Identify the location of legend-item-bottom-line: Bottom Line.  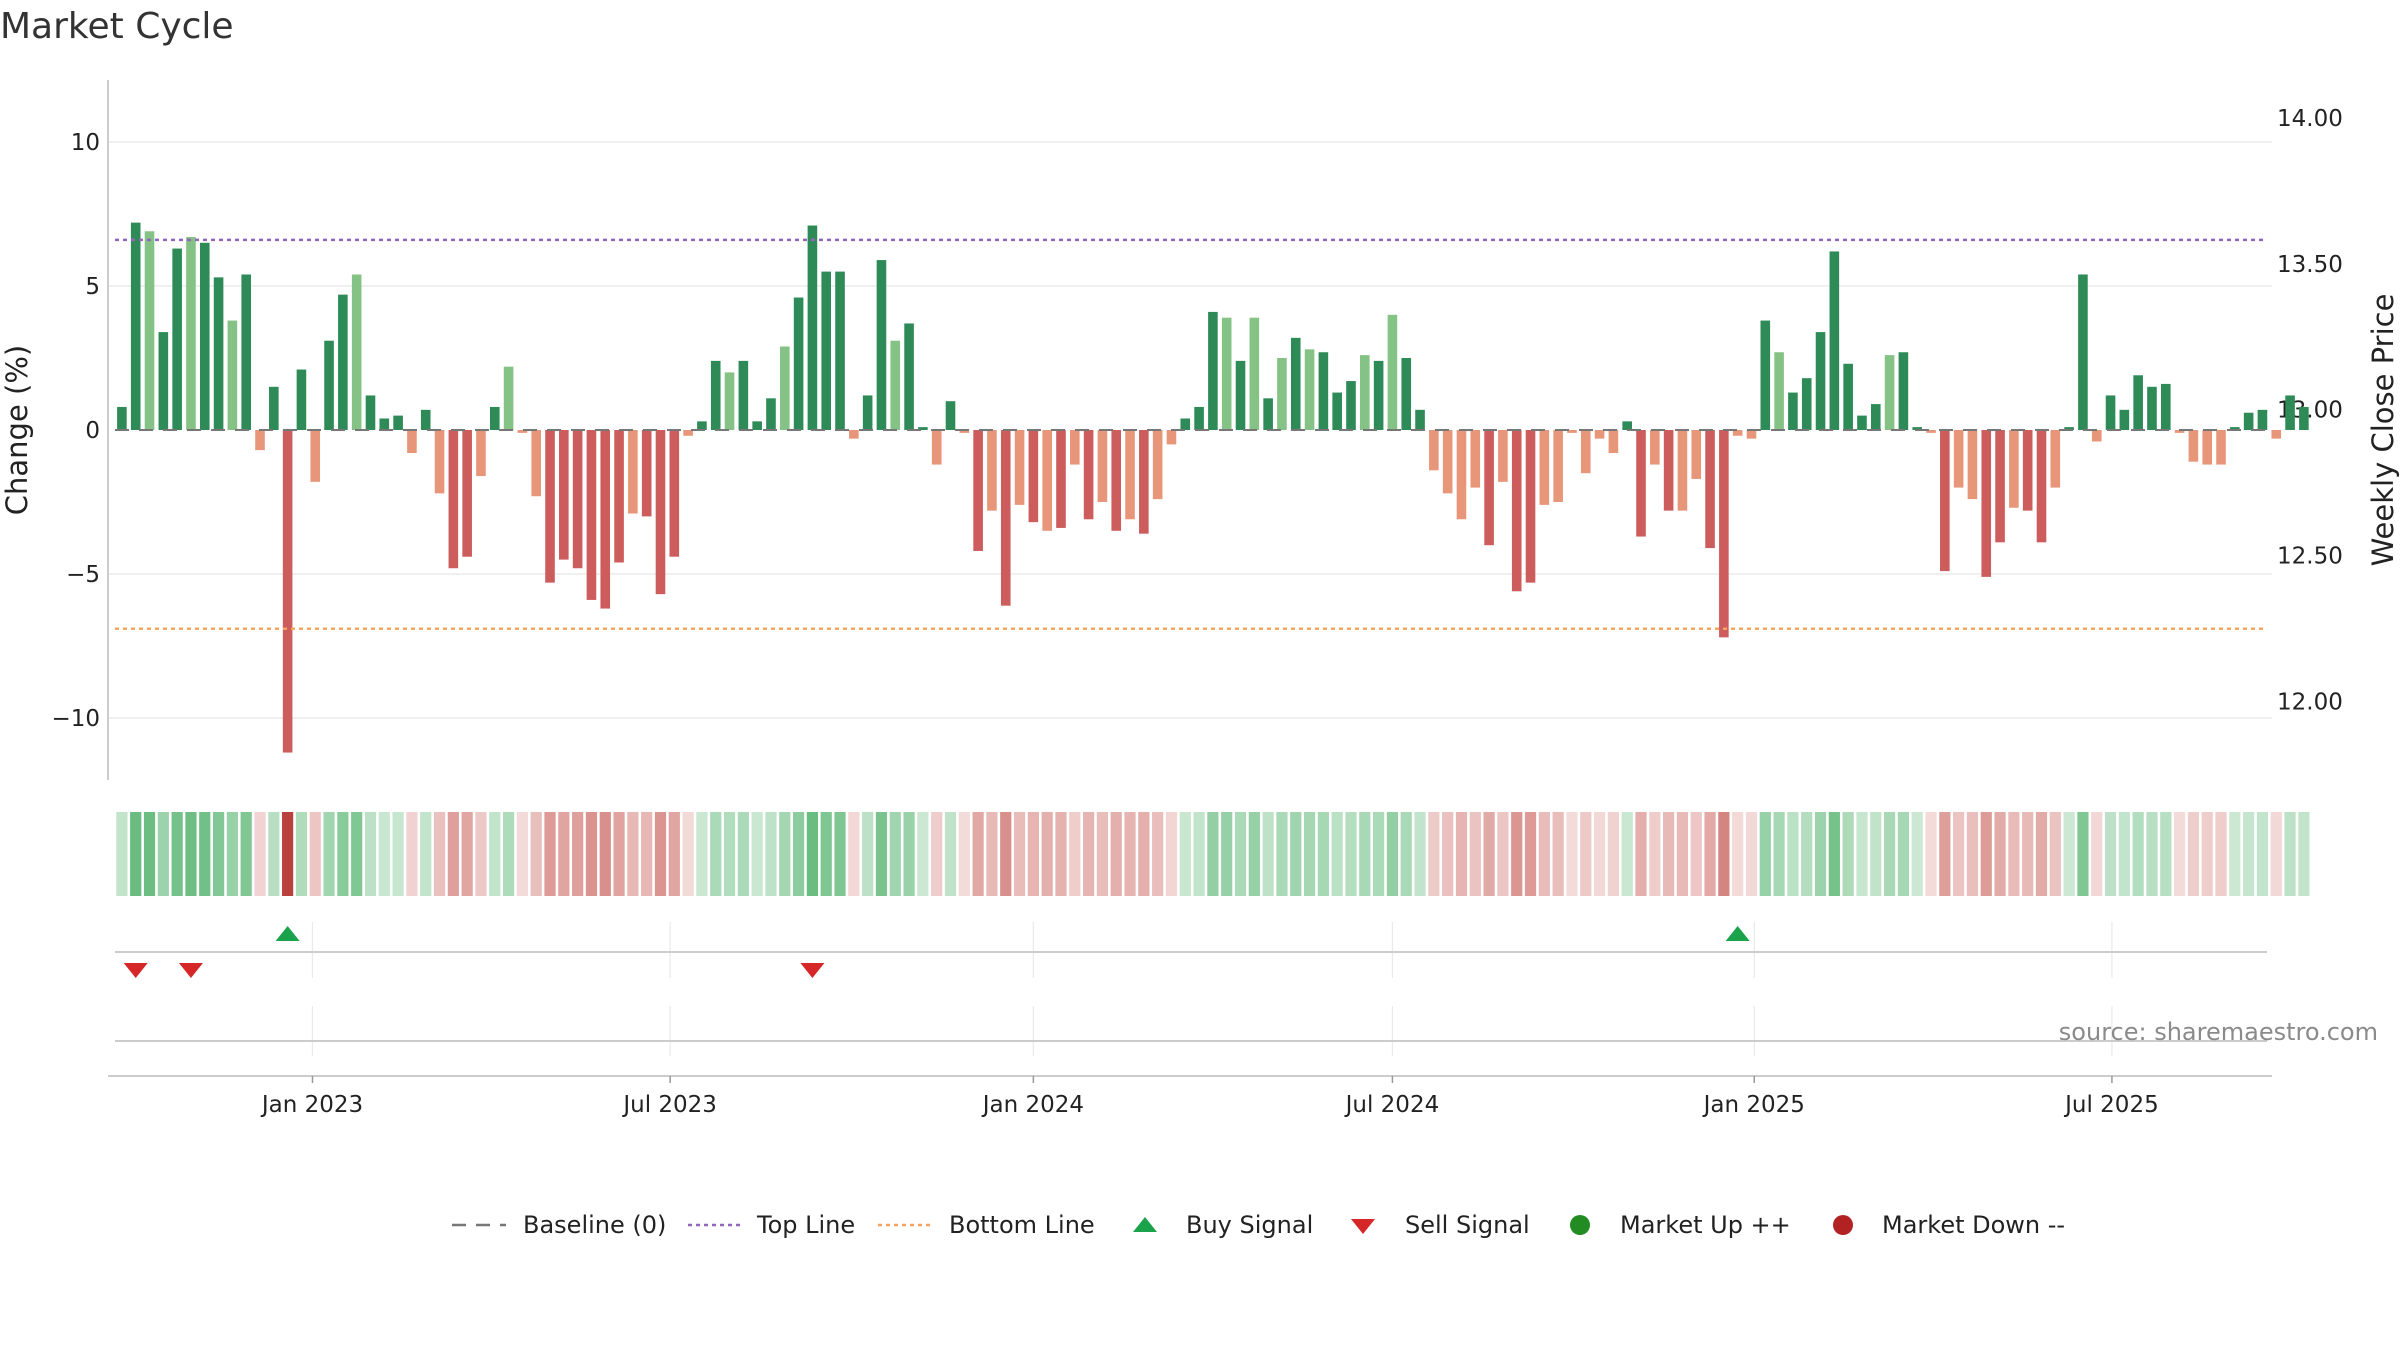
(986, 1225).